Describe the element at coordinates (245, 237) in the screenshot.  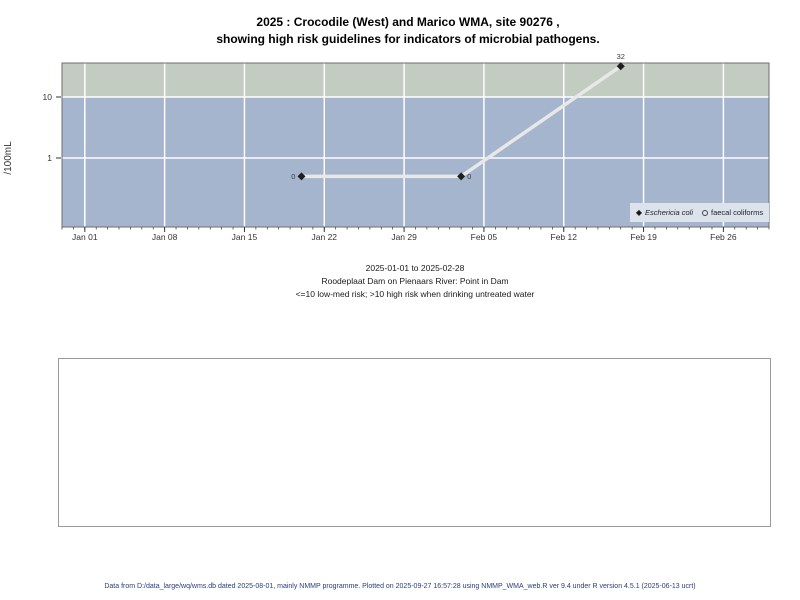
I see `x-tick-label: Jan 15` at that location.